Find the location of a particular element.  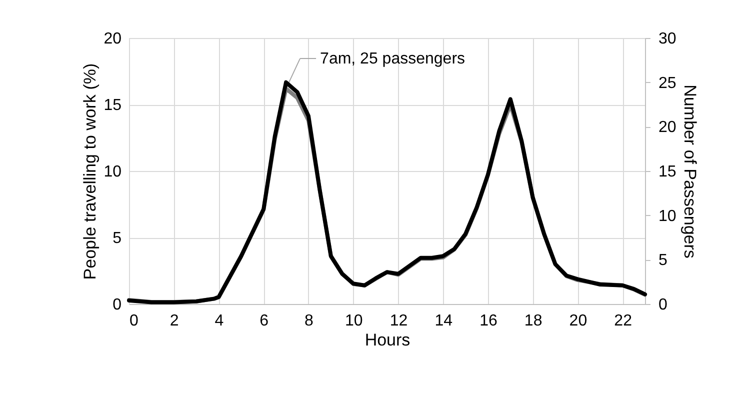

x-tick-label: 20 is located at coordinates (578, 321).